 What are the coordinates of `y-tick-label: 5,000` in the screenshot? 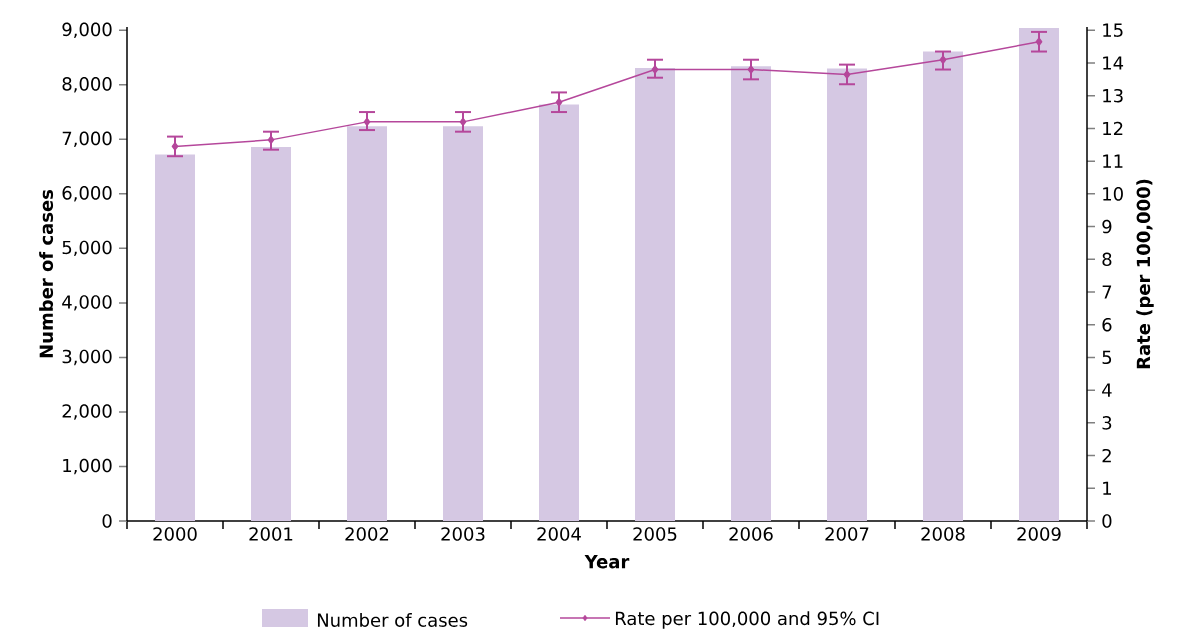 It's located at (87, 248).